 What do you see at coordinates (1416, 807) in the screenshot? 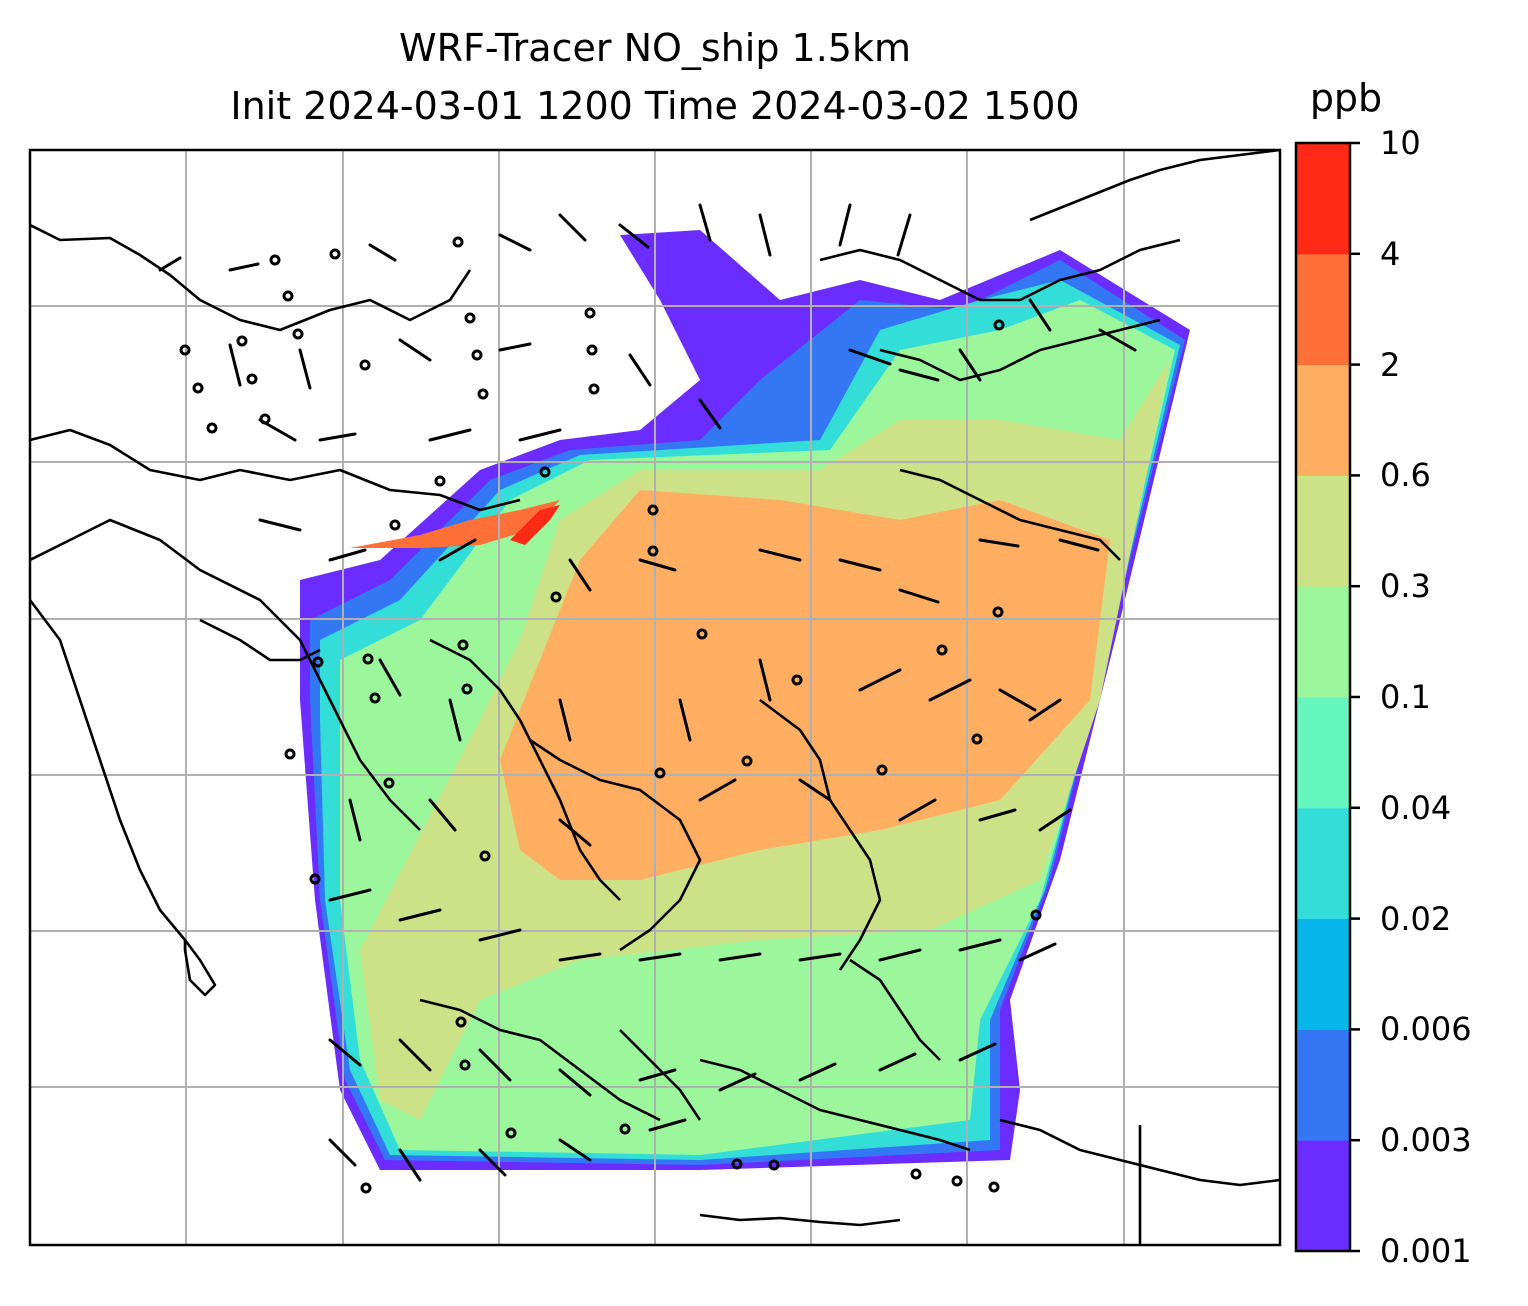
I see `colorbar-tick-label: 0.04` at bounding box center [1416, 807].